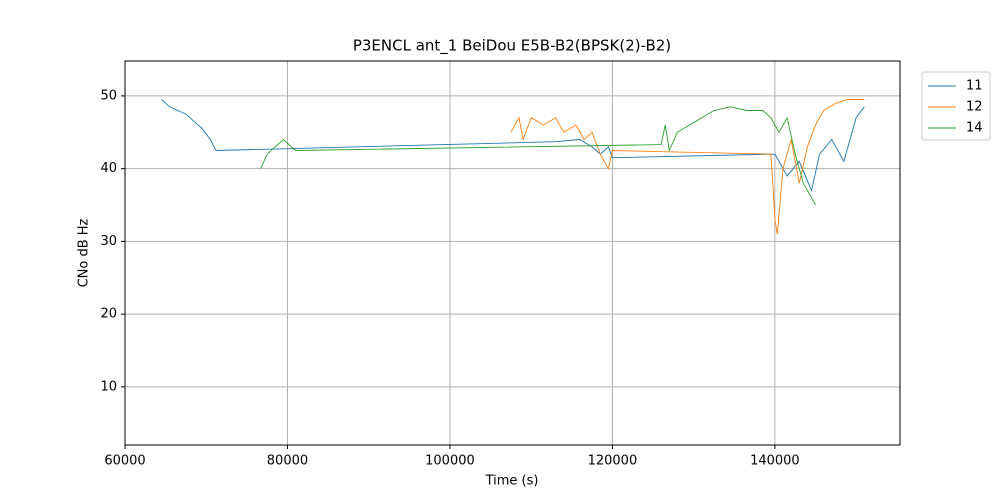 The image size is (1000, 504). Describe the element at coordinates (956, 106) in the screenshot. I see `legend-box` at that location.